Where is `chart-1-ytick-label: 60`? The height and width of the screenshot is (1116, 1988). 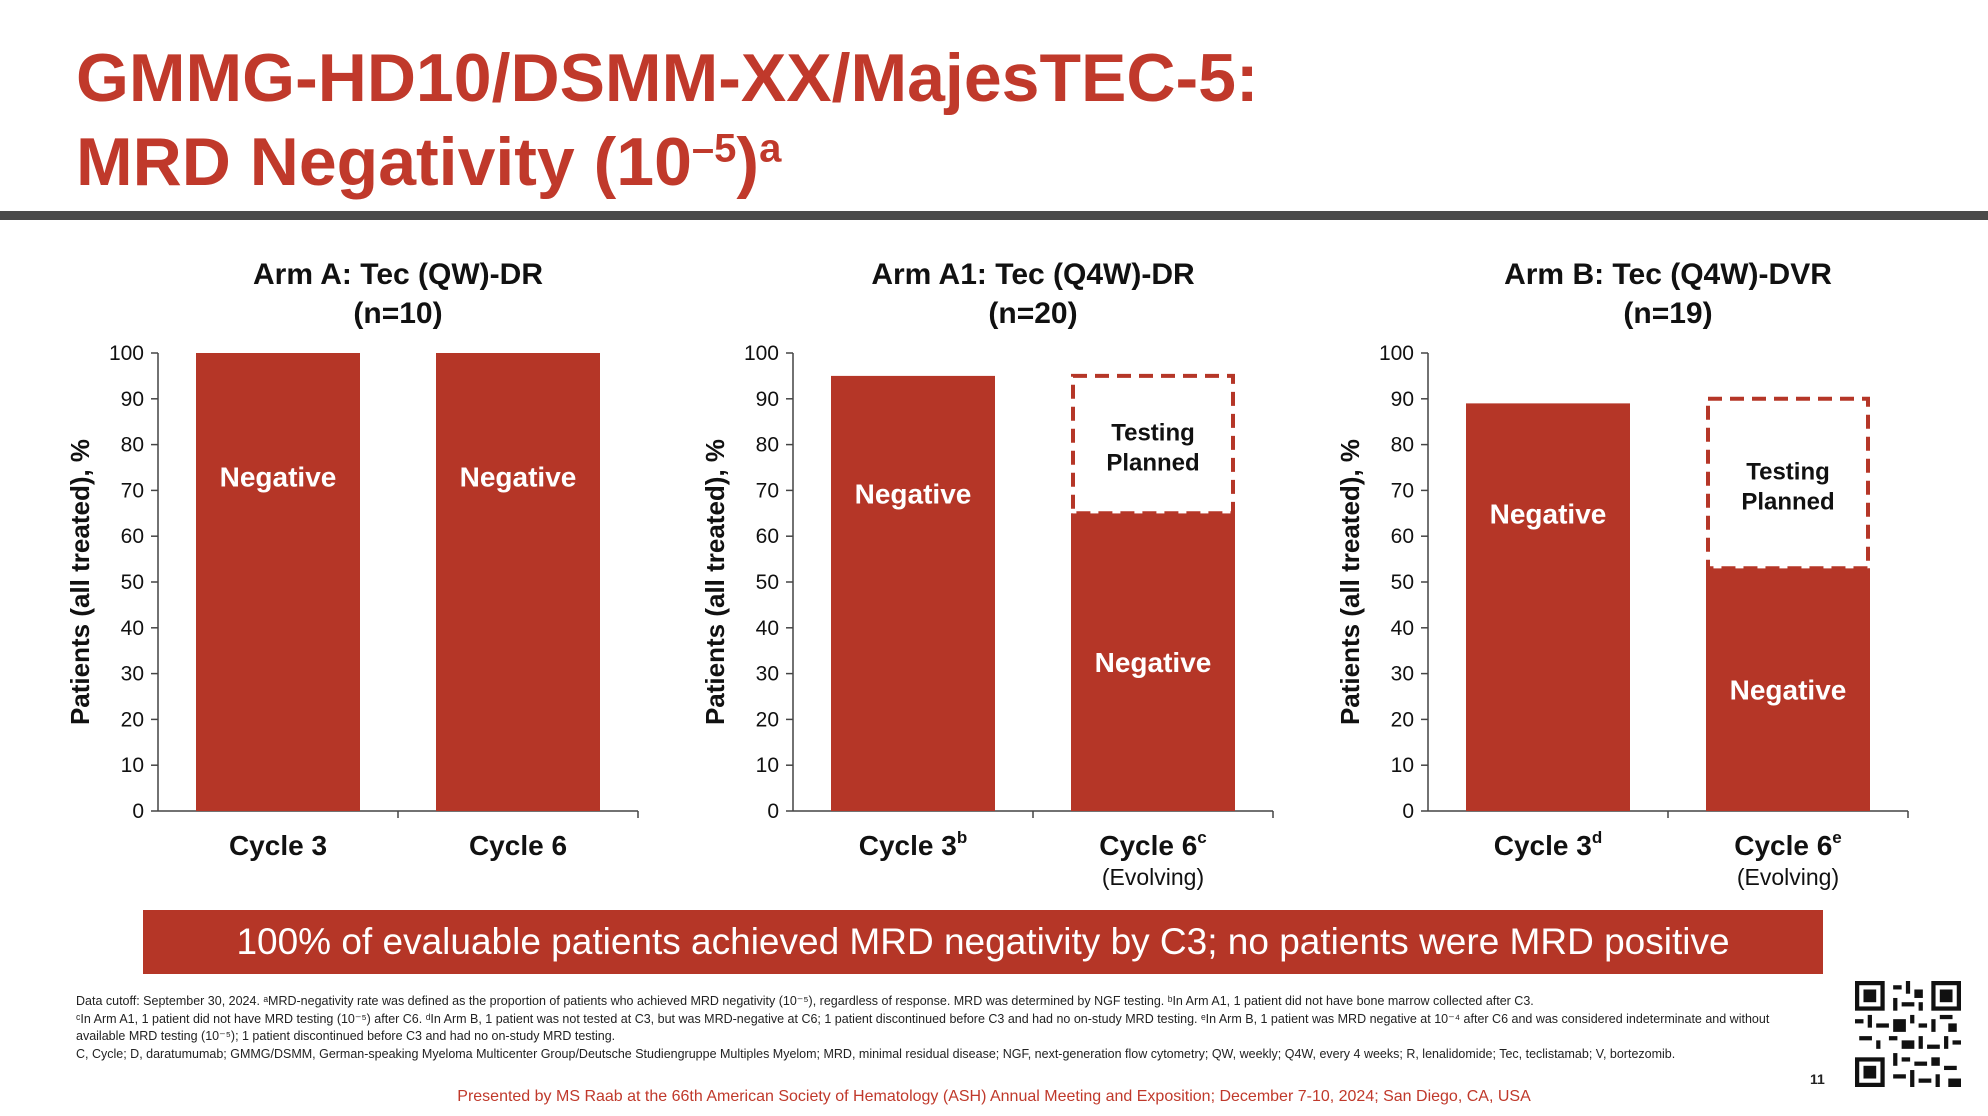
chart-1-ytick-label: 60 is located at coordinates (132, 536).